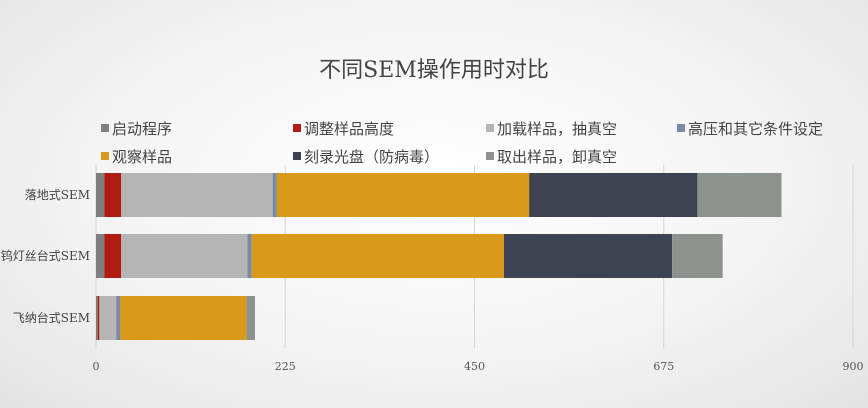  Describe the element at coordinates (755, 129) in the screenshot. I see `legend-label: 高压和其它条件设定` at that location.